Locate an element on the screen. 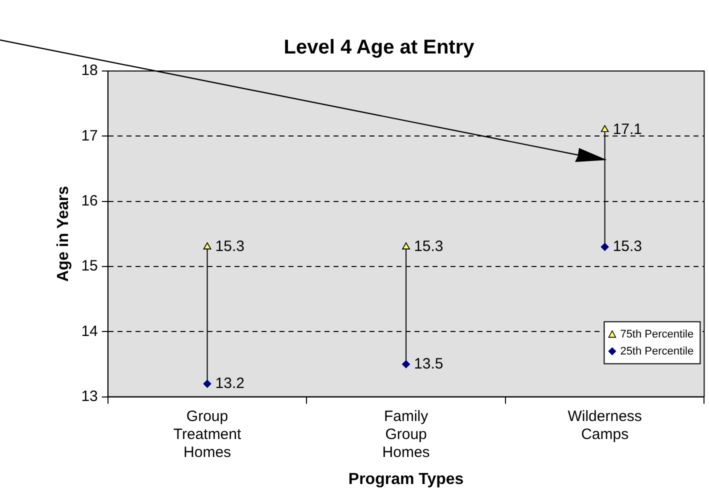 This screenshot has height=493, width=709. x-tick-label: Wilderness Camps is located at coordinates (605, 425).